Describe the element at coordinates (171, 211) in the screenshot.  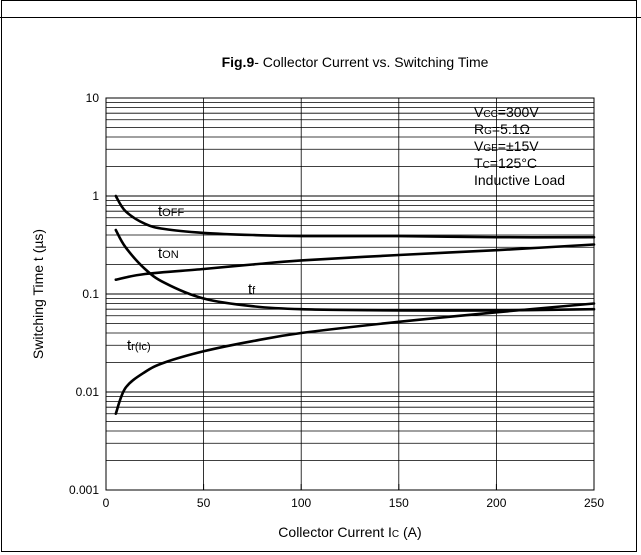
I see `series-label-toff: tOFF` at that location.